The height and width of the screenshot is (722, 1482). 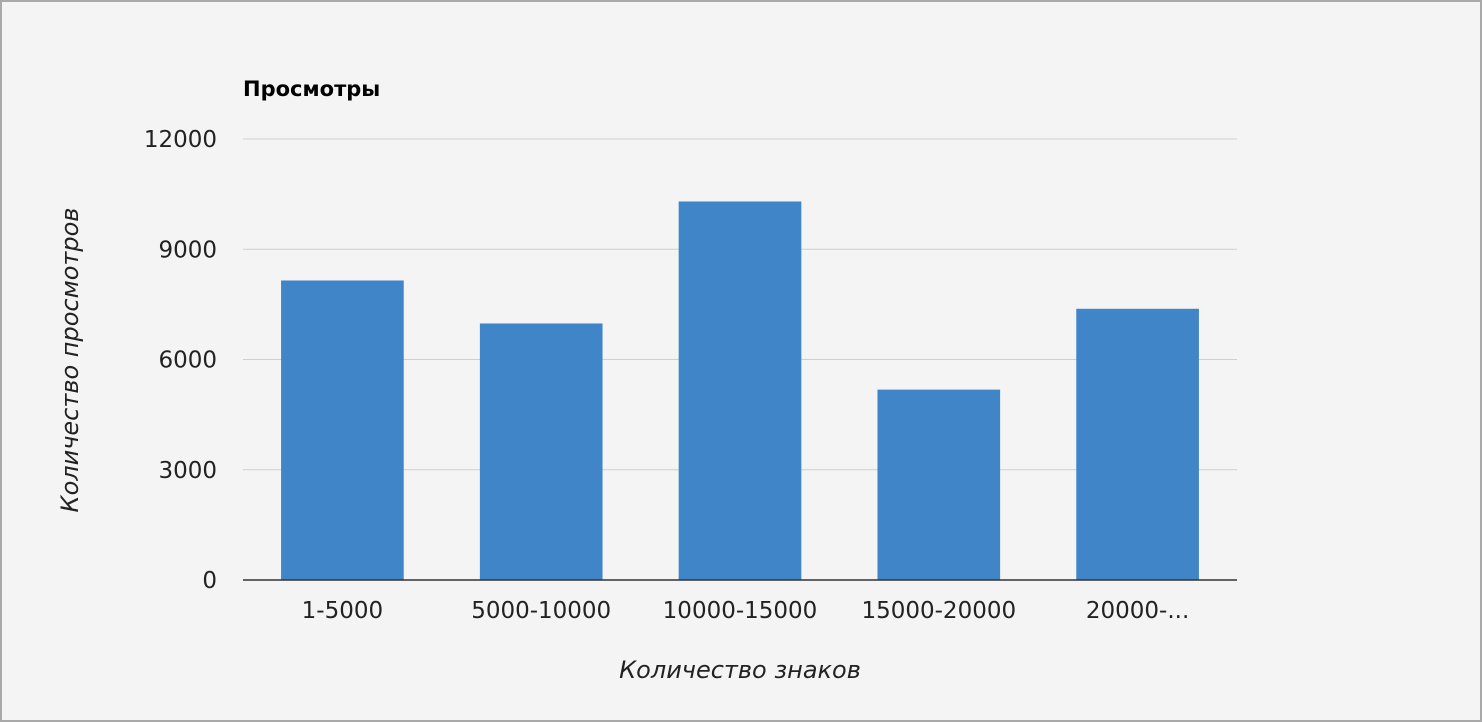 What do you see at coordinates (180, 140) in the screenshot?
I see `y-tick-label: 12000` at bounding box center [180, 140].